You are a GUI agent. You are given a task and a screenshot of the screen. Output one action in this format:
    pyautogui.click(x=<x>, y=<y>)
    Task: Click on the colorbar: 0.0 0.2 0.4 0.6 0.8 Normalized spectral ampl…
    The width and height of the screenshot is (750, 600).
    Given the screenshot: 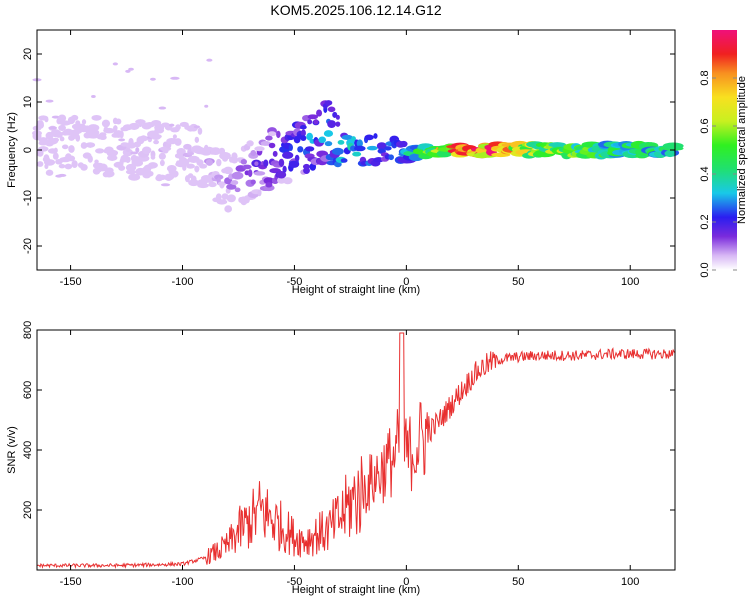 What is the action you would take?
    pyautogui.click(x=723, y=154)
    